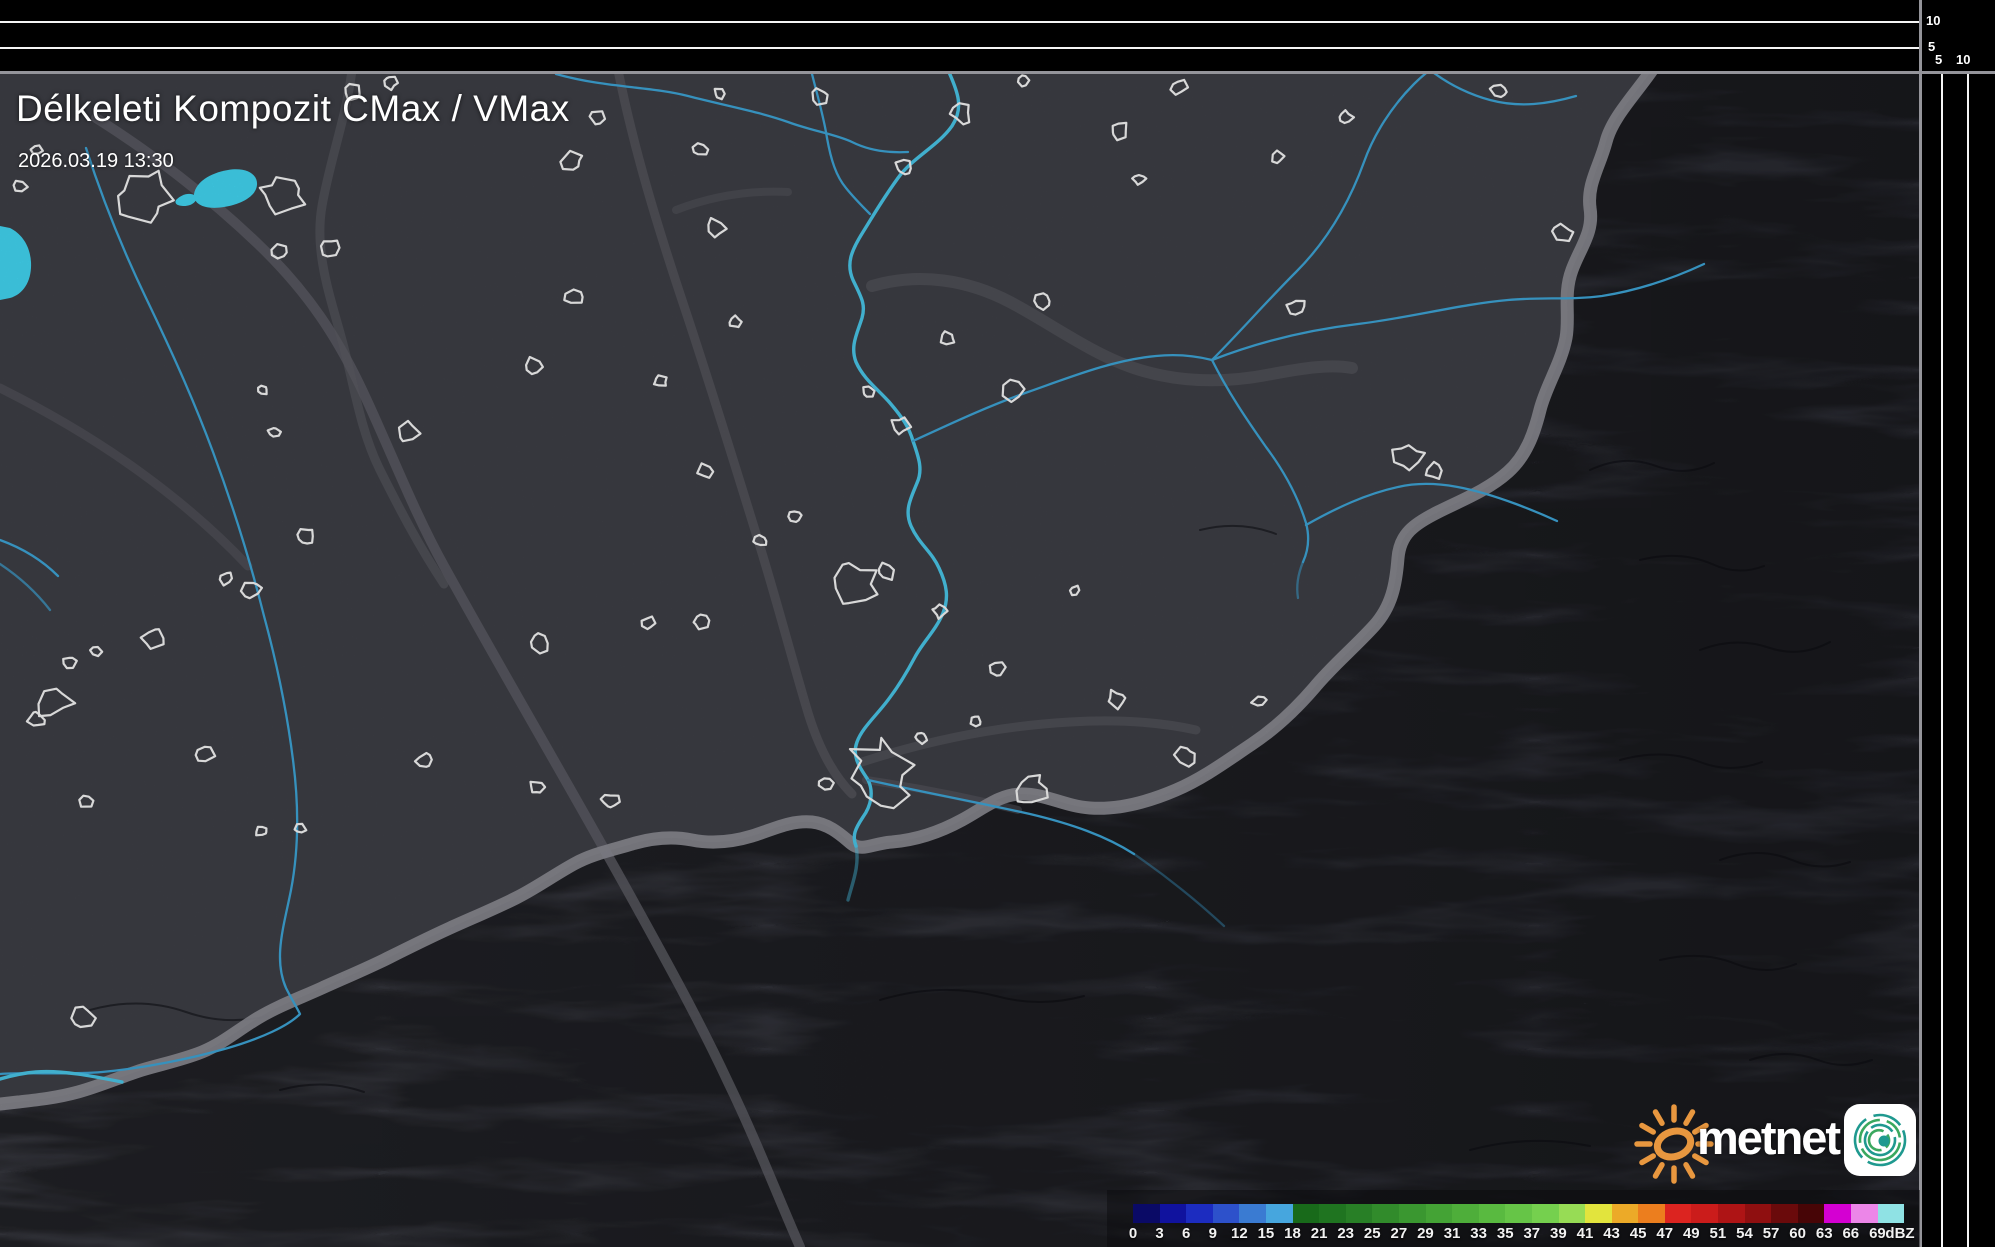 This screenshot has height=1247, width=1995. Describe the element at coordinates (1346, 1233) in the screenshot. I see `dbz-tick-label: 23` at that location.